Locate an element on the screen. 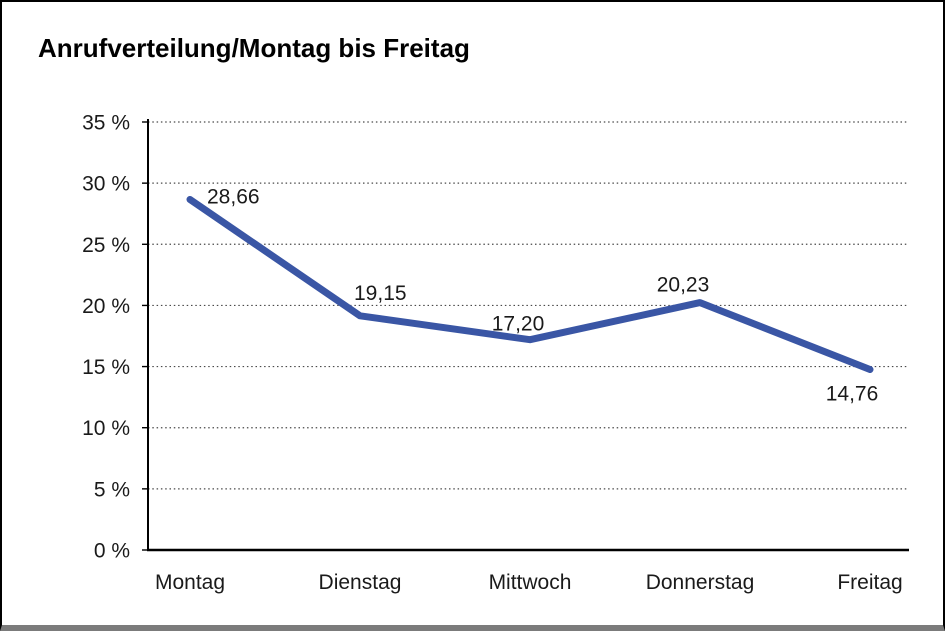 The height and width of the screenshot is (631, 945). y-tick-label: 15 % is located at coordinates (106, 367).